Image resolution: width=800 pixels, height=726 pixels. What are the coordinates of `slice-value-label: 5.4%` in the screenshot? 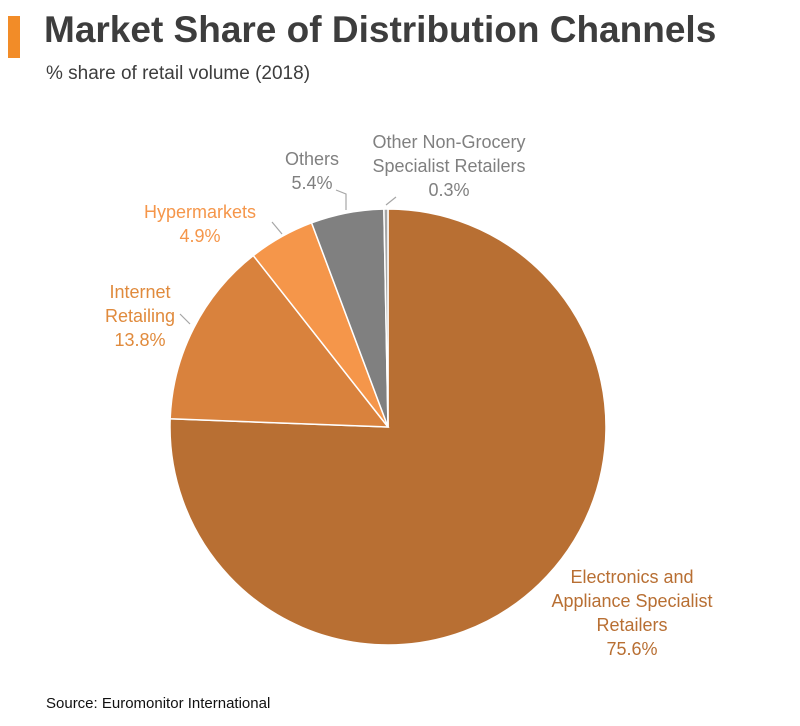 It's located at (311, 183).